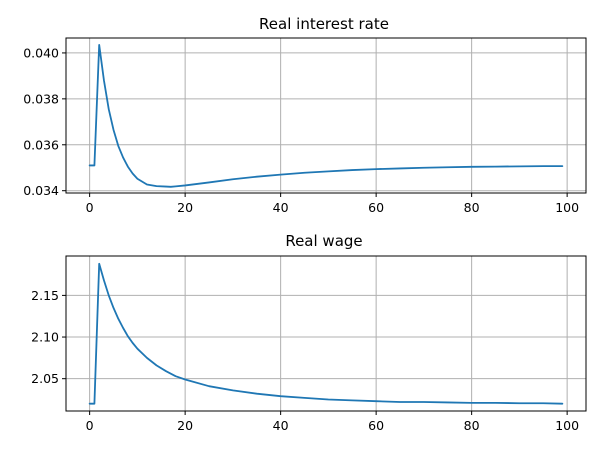  What do you see at coordinates (41, 98) in the screenshot?
I see `y-tick-label: 0.038` at bounding box center [41, 98].